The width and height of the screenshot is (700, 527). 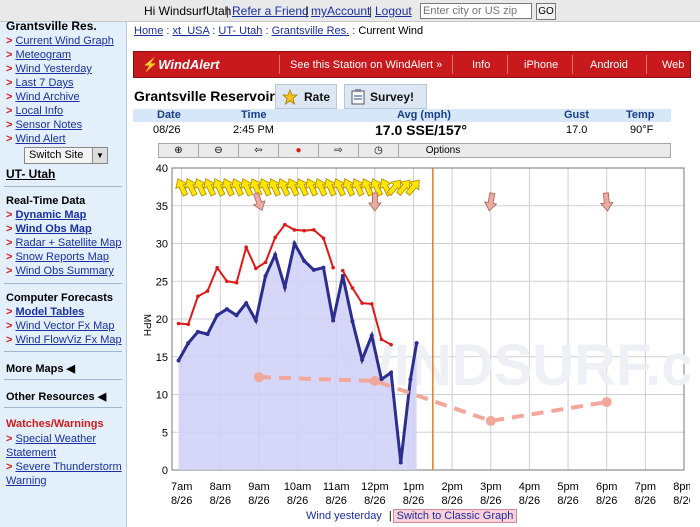 I want to click on zoom-in-button: ⊕, so click(x=179, y=150).